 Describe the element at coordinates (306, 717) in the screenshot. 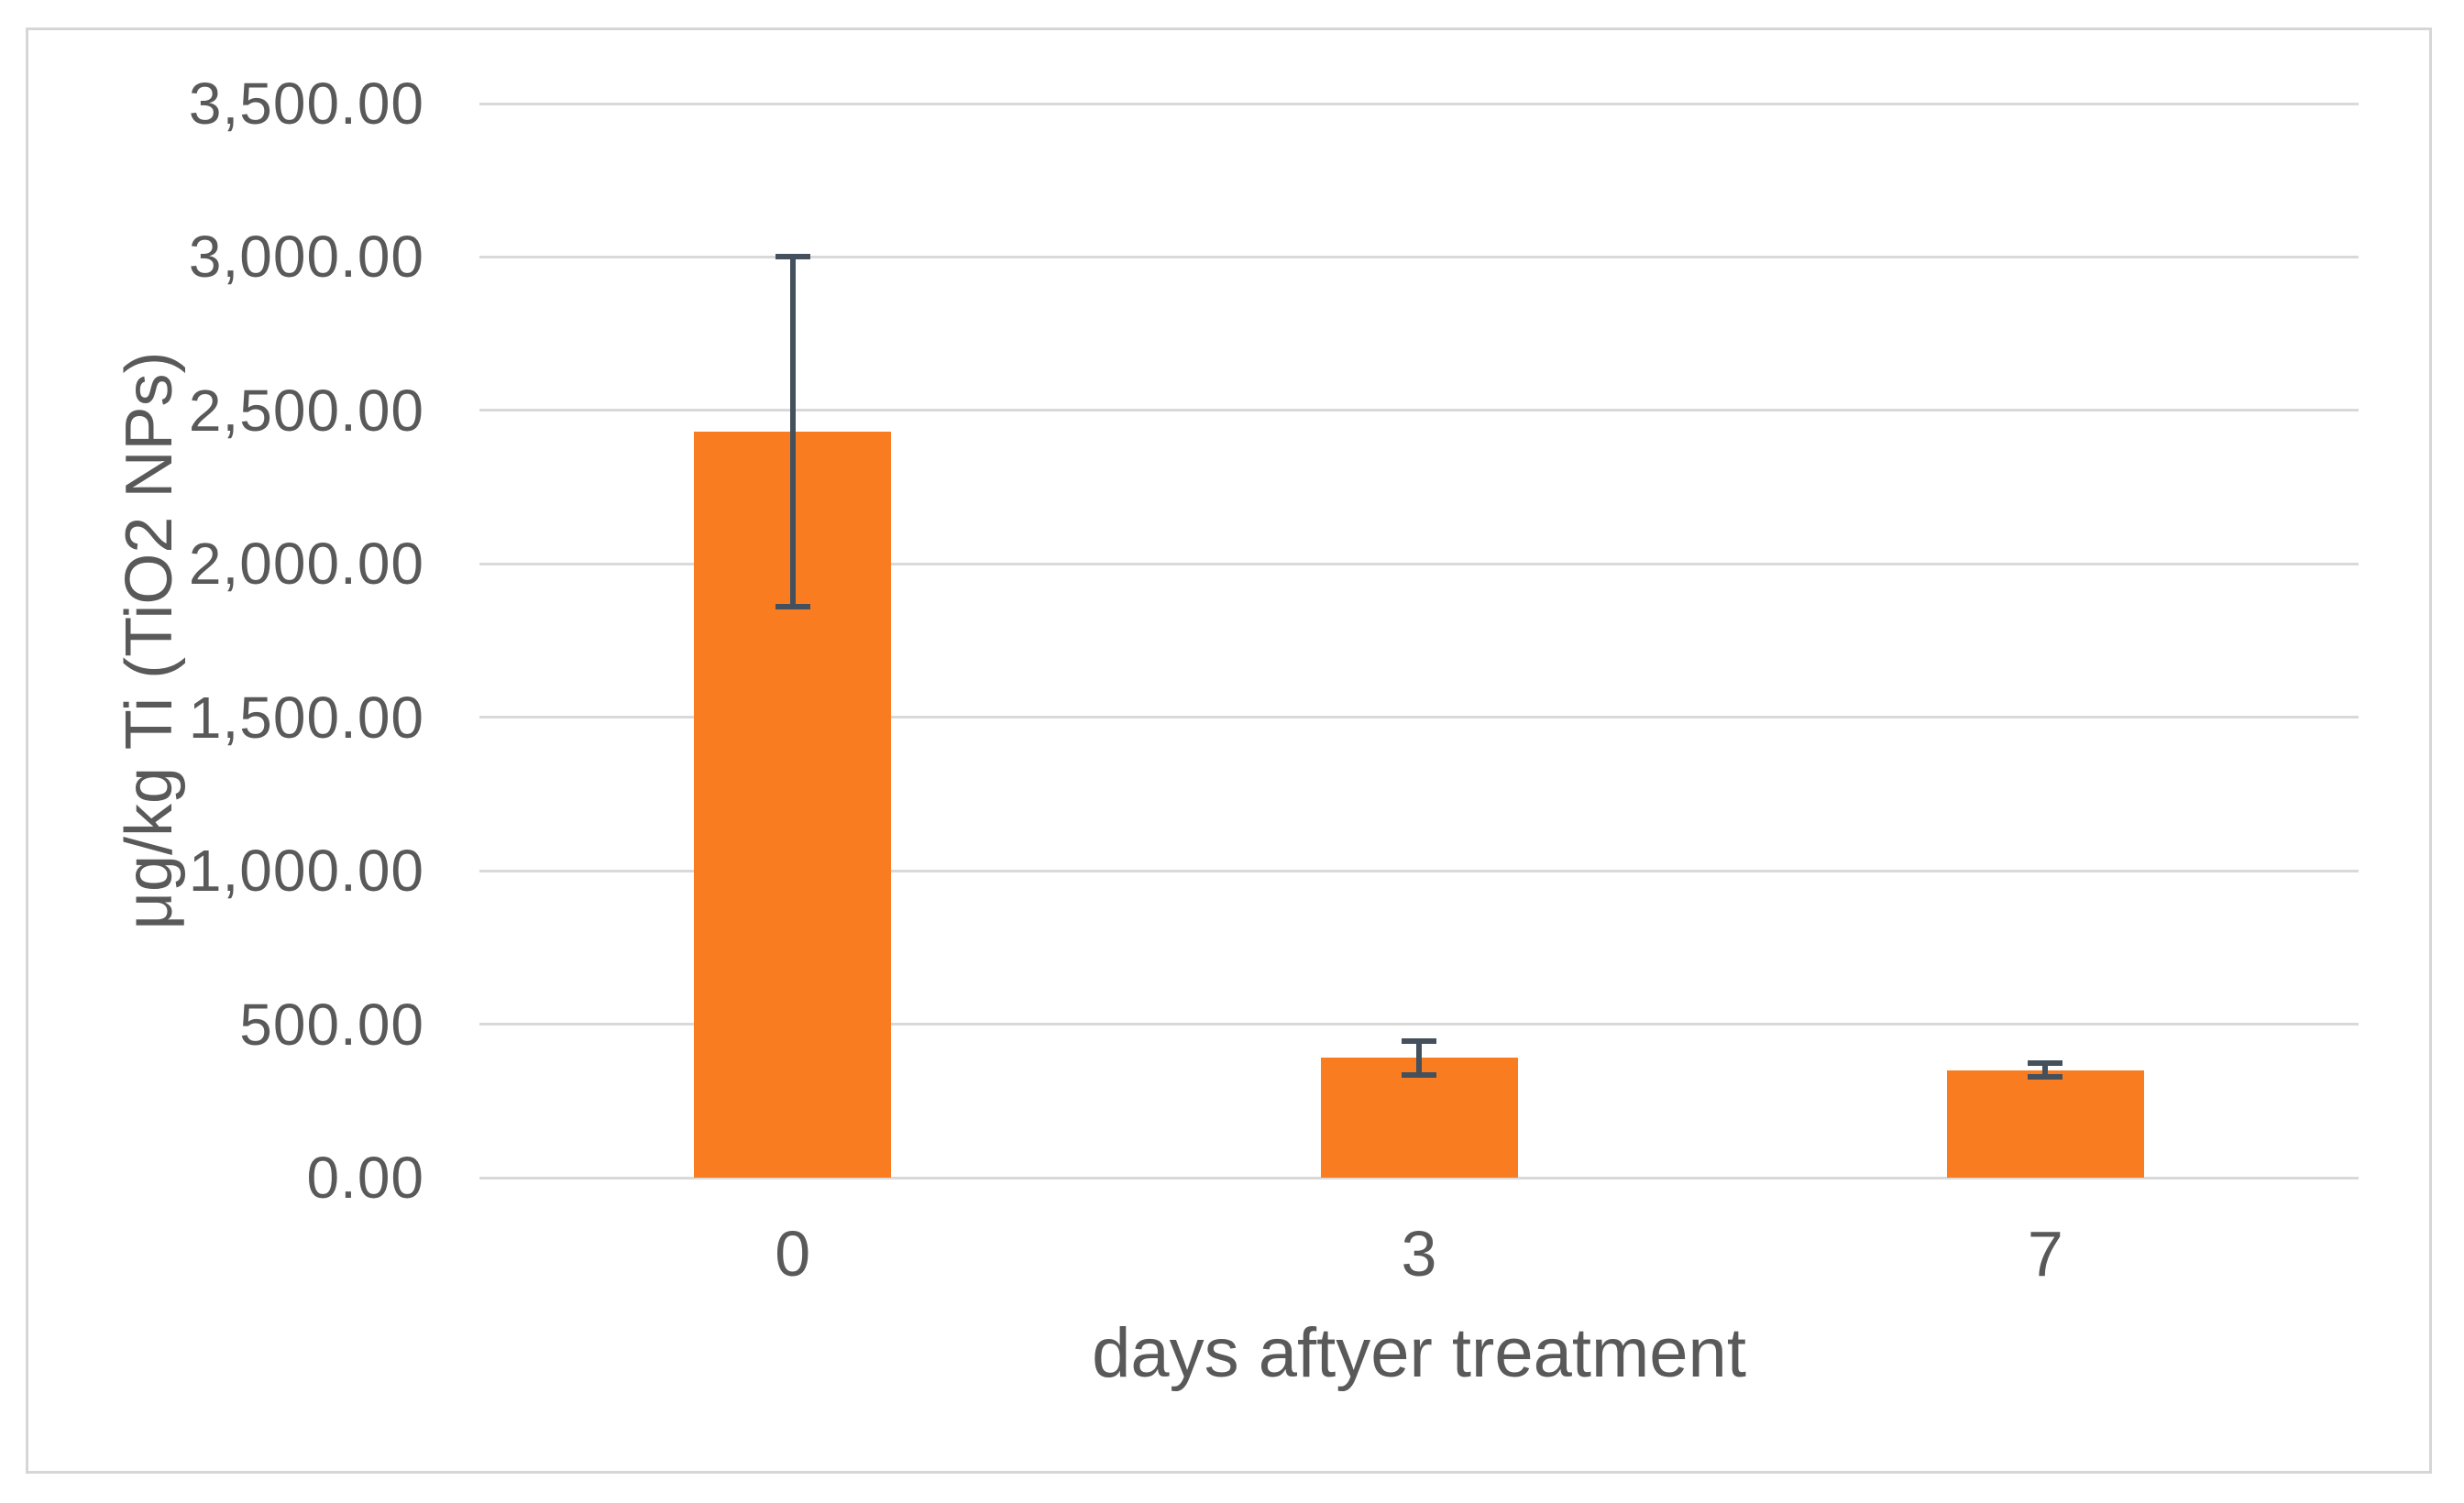

I see `y-tick-label-1500: 1,500.00` at that location.